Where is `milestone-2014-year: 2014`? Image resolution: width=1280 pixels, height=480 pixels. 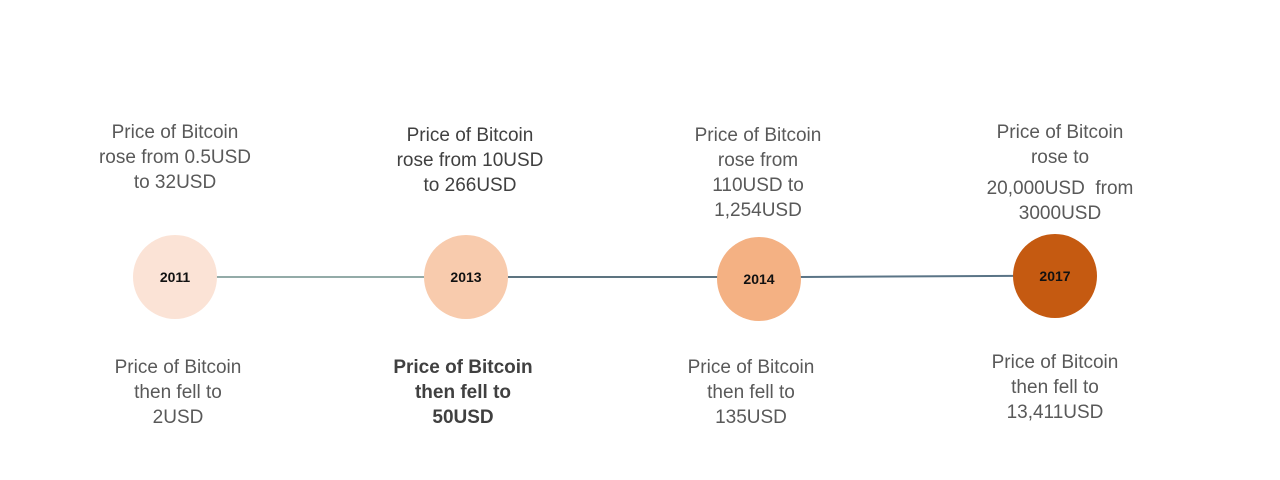 milestone-2014-year: 2014 is located at coordinates (759, 279).